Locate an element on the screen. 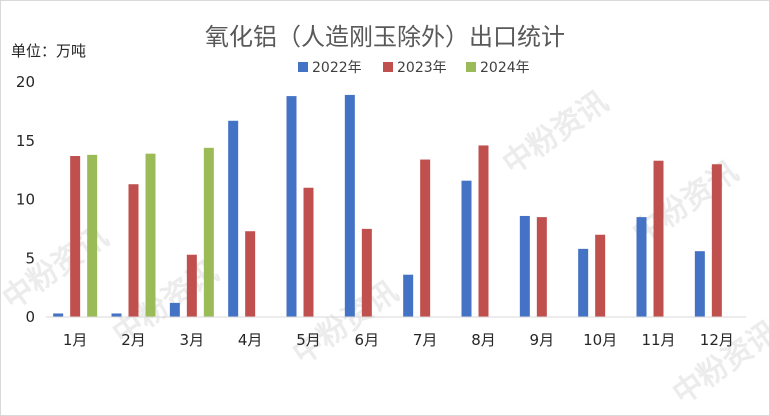  x-tick-label: 2月 is located at coordinates (133, 340).